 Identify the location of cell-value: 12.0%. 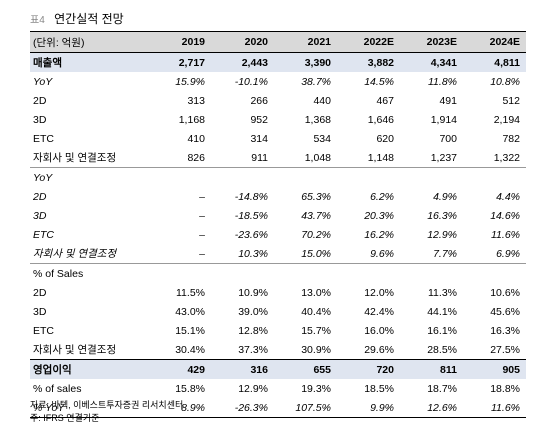
(379, 292).